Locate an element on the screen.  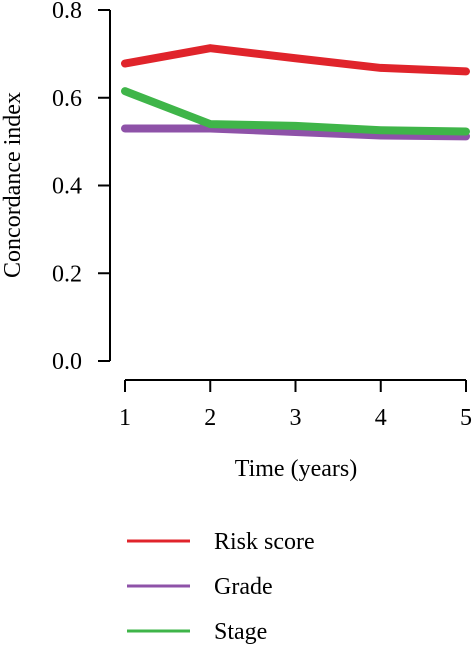
y-tick-label: 0.2 is located at coordinates (67, 274).